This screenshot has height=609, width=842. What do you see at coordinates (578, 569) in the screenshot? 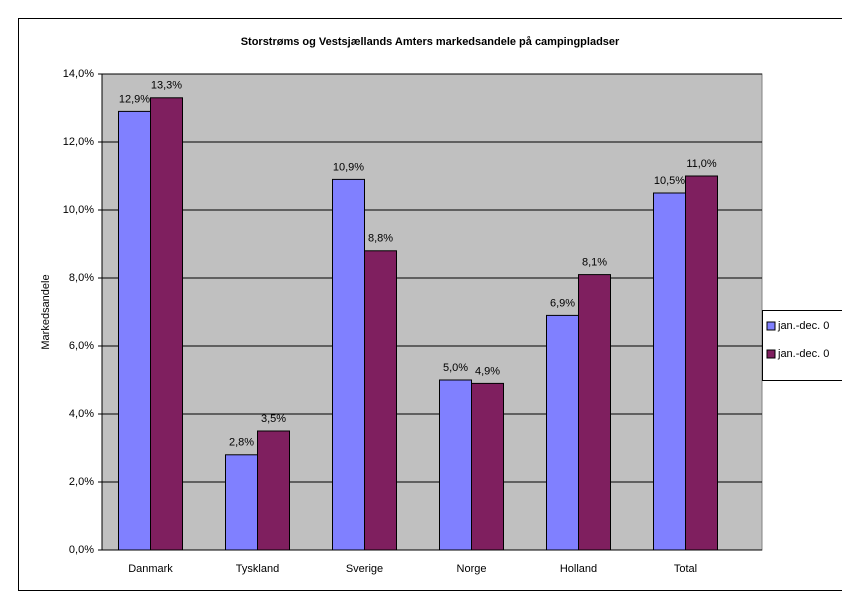
I see `x-tick-label: Holland` at bounding box center [578, 569].